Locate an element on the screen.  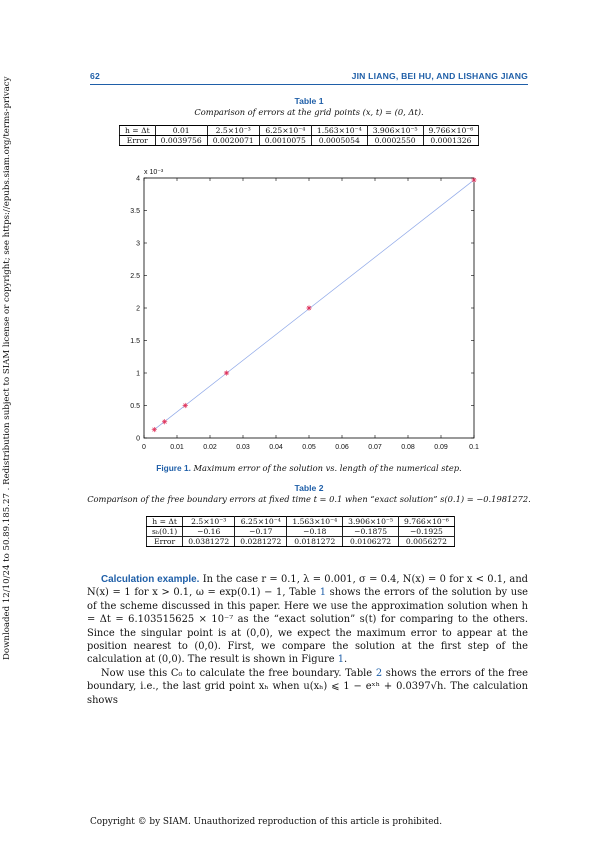
table-cell: 0.0005054 is located at coordinates (339, 140).